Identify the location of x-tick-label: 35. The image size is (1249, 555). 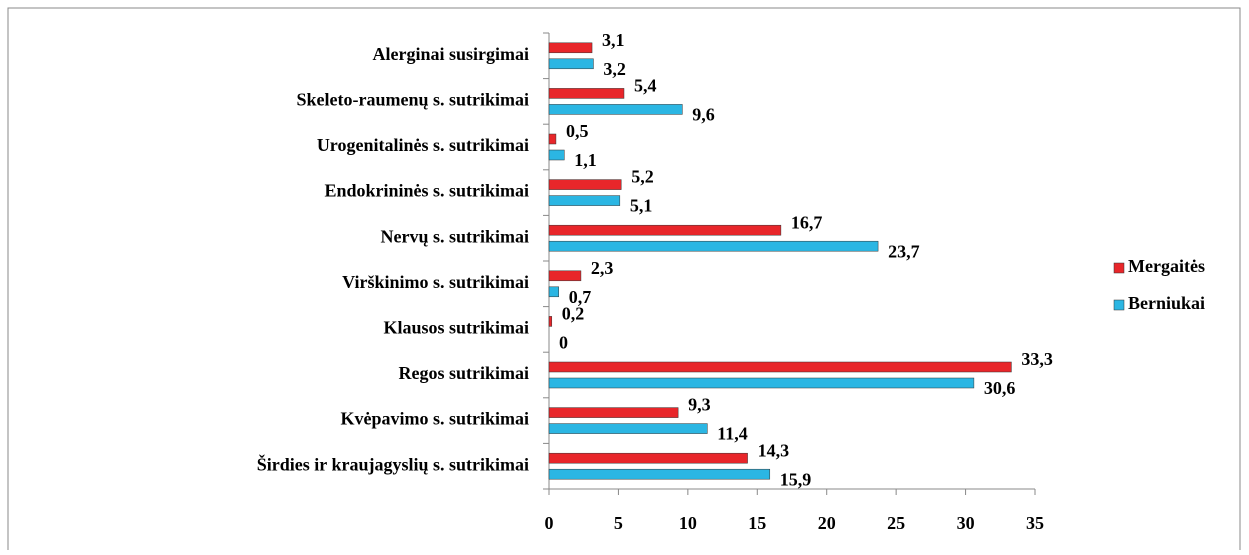
(1035, 523).